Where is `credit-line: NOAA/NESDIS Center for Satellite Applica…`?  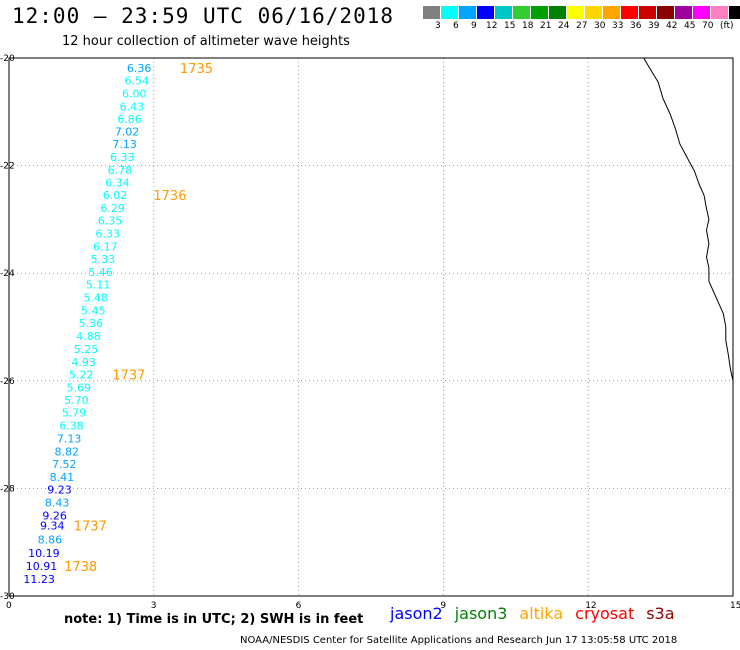
credit-line: NOAA/NESDIS Center for Satellite Applica… is located at coordinates (459, 640).